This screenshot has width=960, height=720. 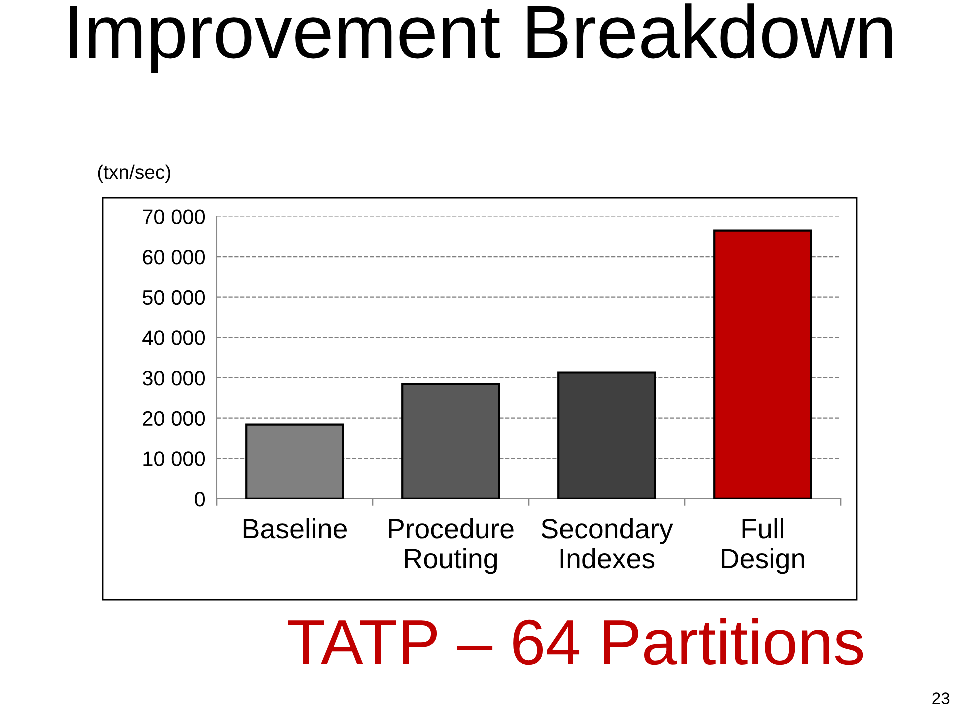 What do you see at coordinates (174, 217) in the screenshot?
I see `y-tick-label: 70 000` at bounding box center [174, 217].